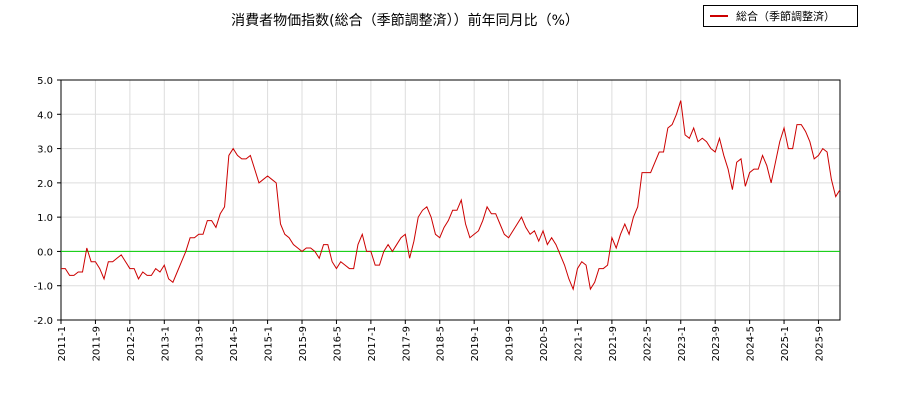 Image resolution: width=900 pixels, height=400 pixels. I want to click on x-tick-label: 2018-5, so click(441, 343).